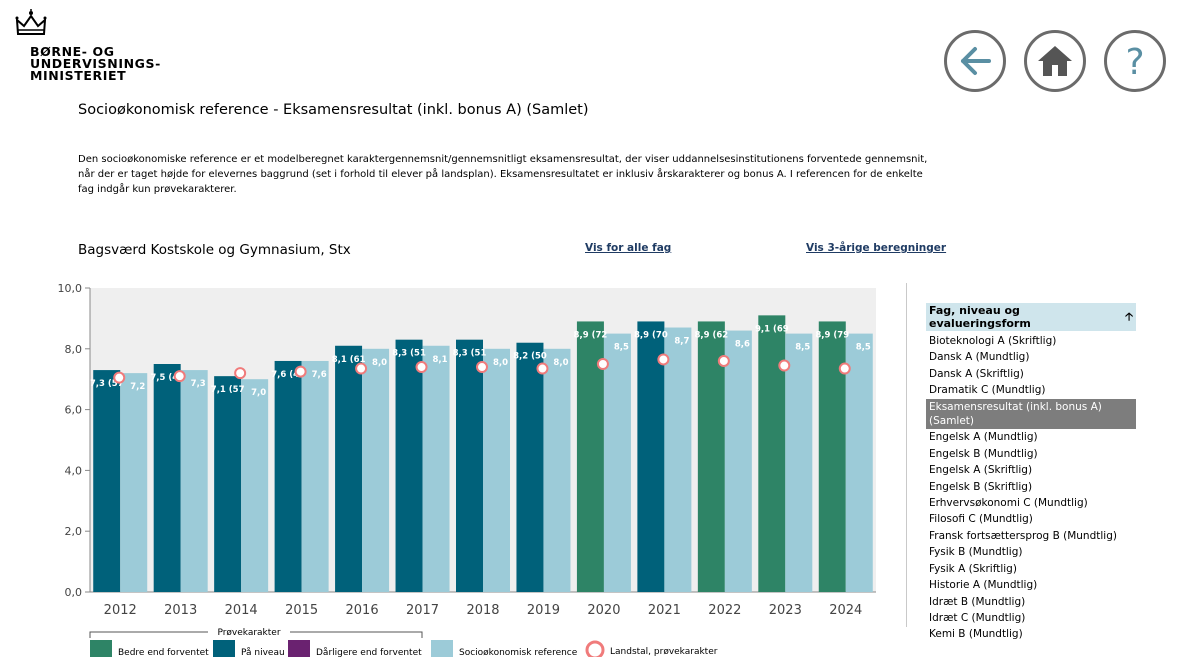 The height and width of the screenshot is (657, 1194). Describe the element at coordinates (1008, 503) in the screenshot. I see `subject-item: Erhvervsøkonomi C (Mundtlig)` at that location.